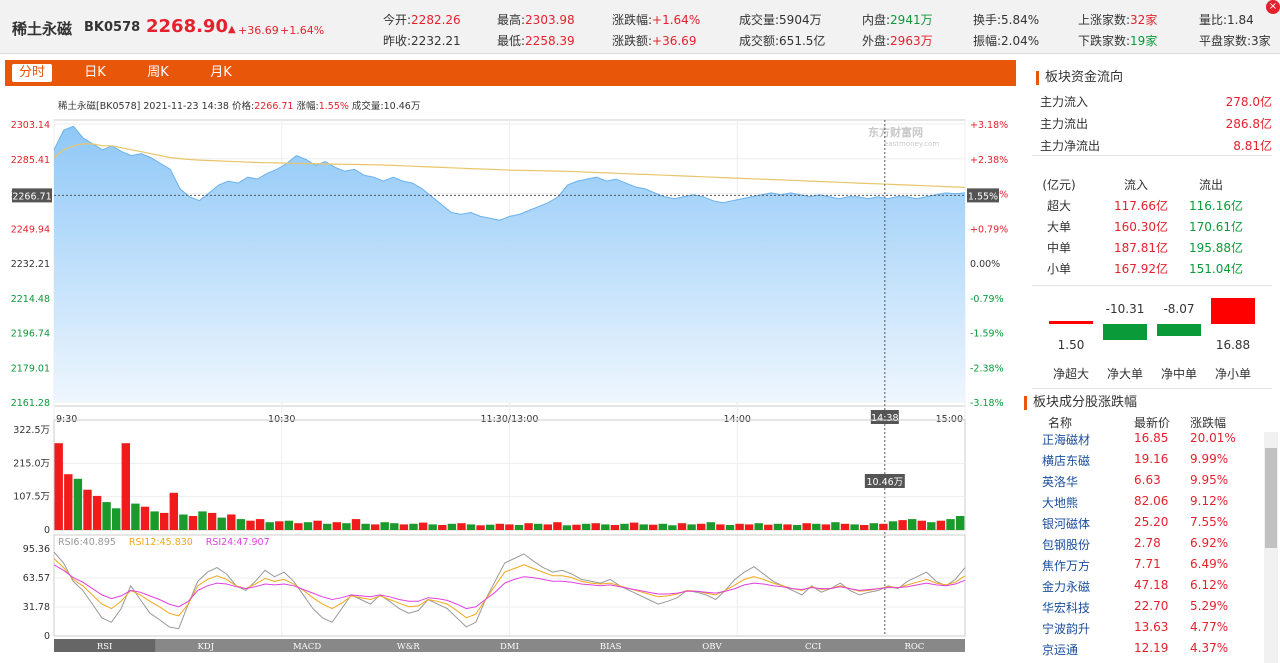 This screenshot has height=663, width=1280. Describe the element at coordinates (1232, 374) in the screenshot. I see `net-flow-label: 净小单` at that location.